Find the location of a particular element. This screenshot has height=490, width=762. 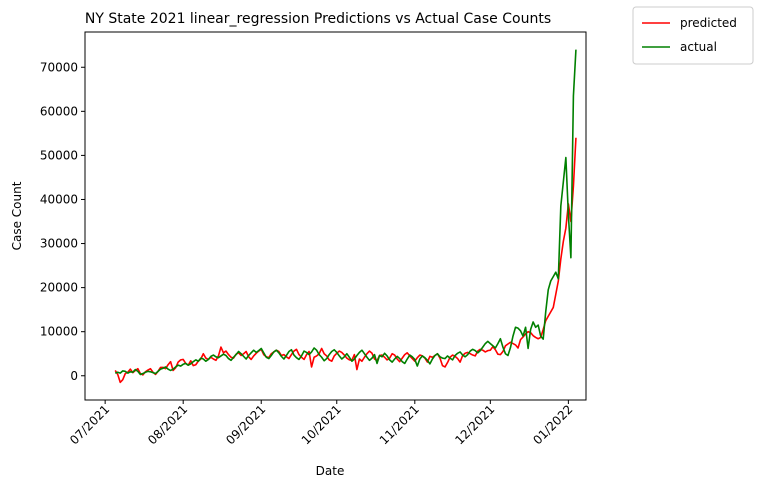

x-tick-label: 11/2021 is located at coordinates (399, 424).